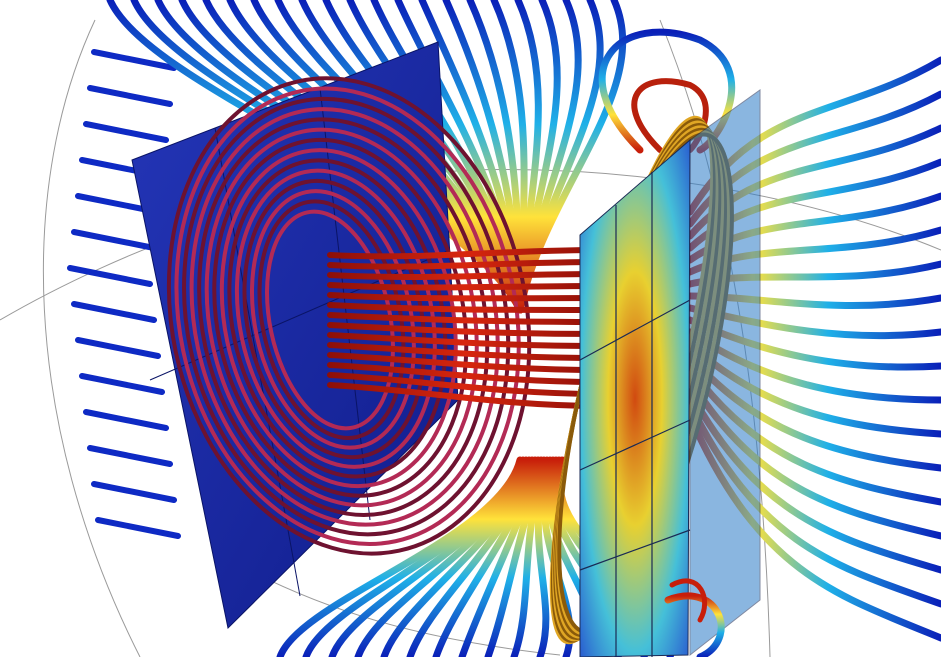 This screenshot has width=941, height=657. What do you see at coordinates (124, 294) in the screenshot?
I see `field-lines-left-outer` at bounding box center [124, 294].